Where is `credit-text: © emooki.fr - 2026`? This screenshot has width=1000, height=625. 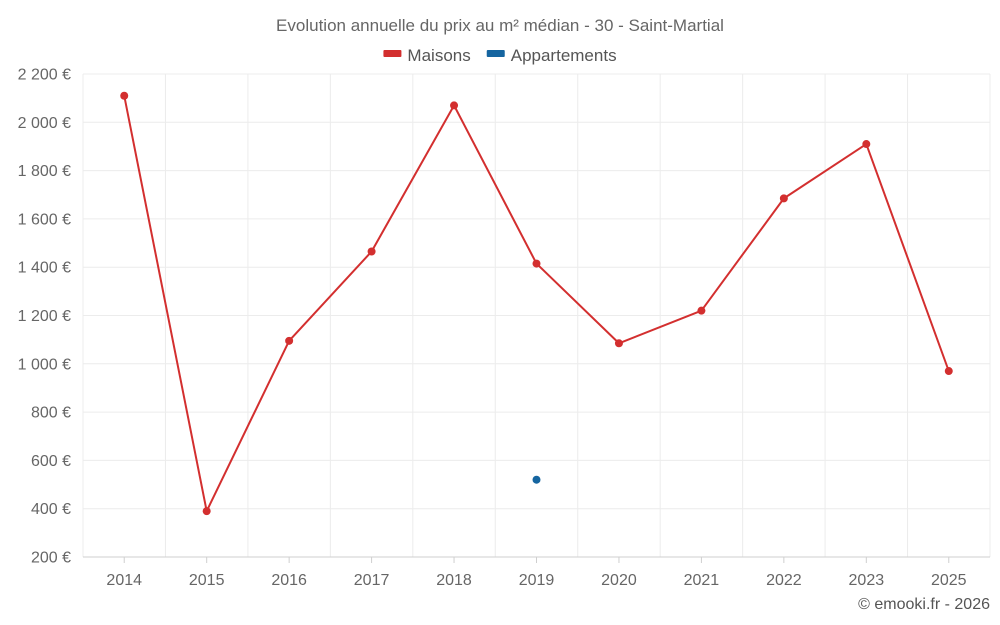
credit-text: © emooki.fr - 2026 is located at coordinates (924, 604).